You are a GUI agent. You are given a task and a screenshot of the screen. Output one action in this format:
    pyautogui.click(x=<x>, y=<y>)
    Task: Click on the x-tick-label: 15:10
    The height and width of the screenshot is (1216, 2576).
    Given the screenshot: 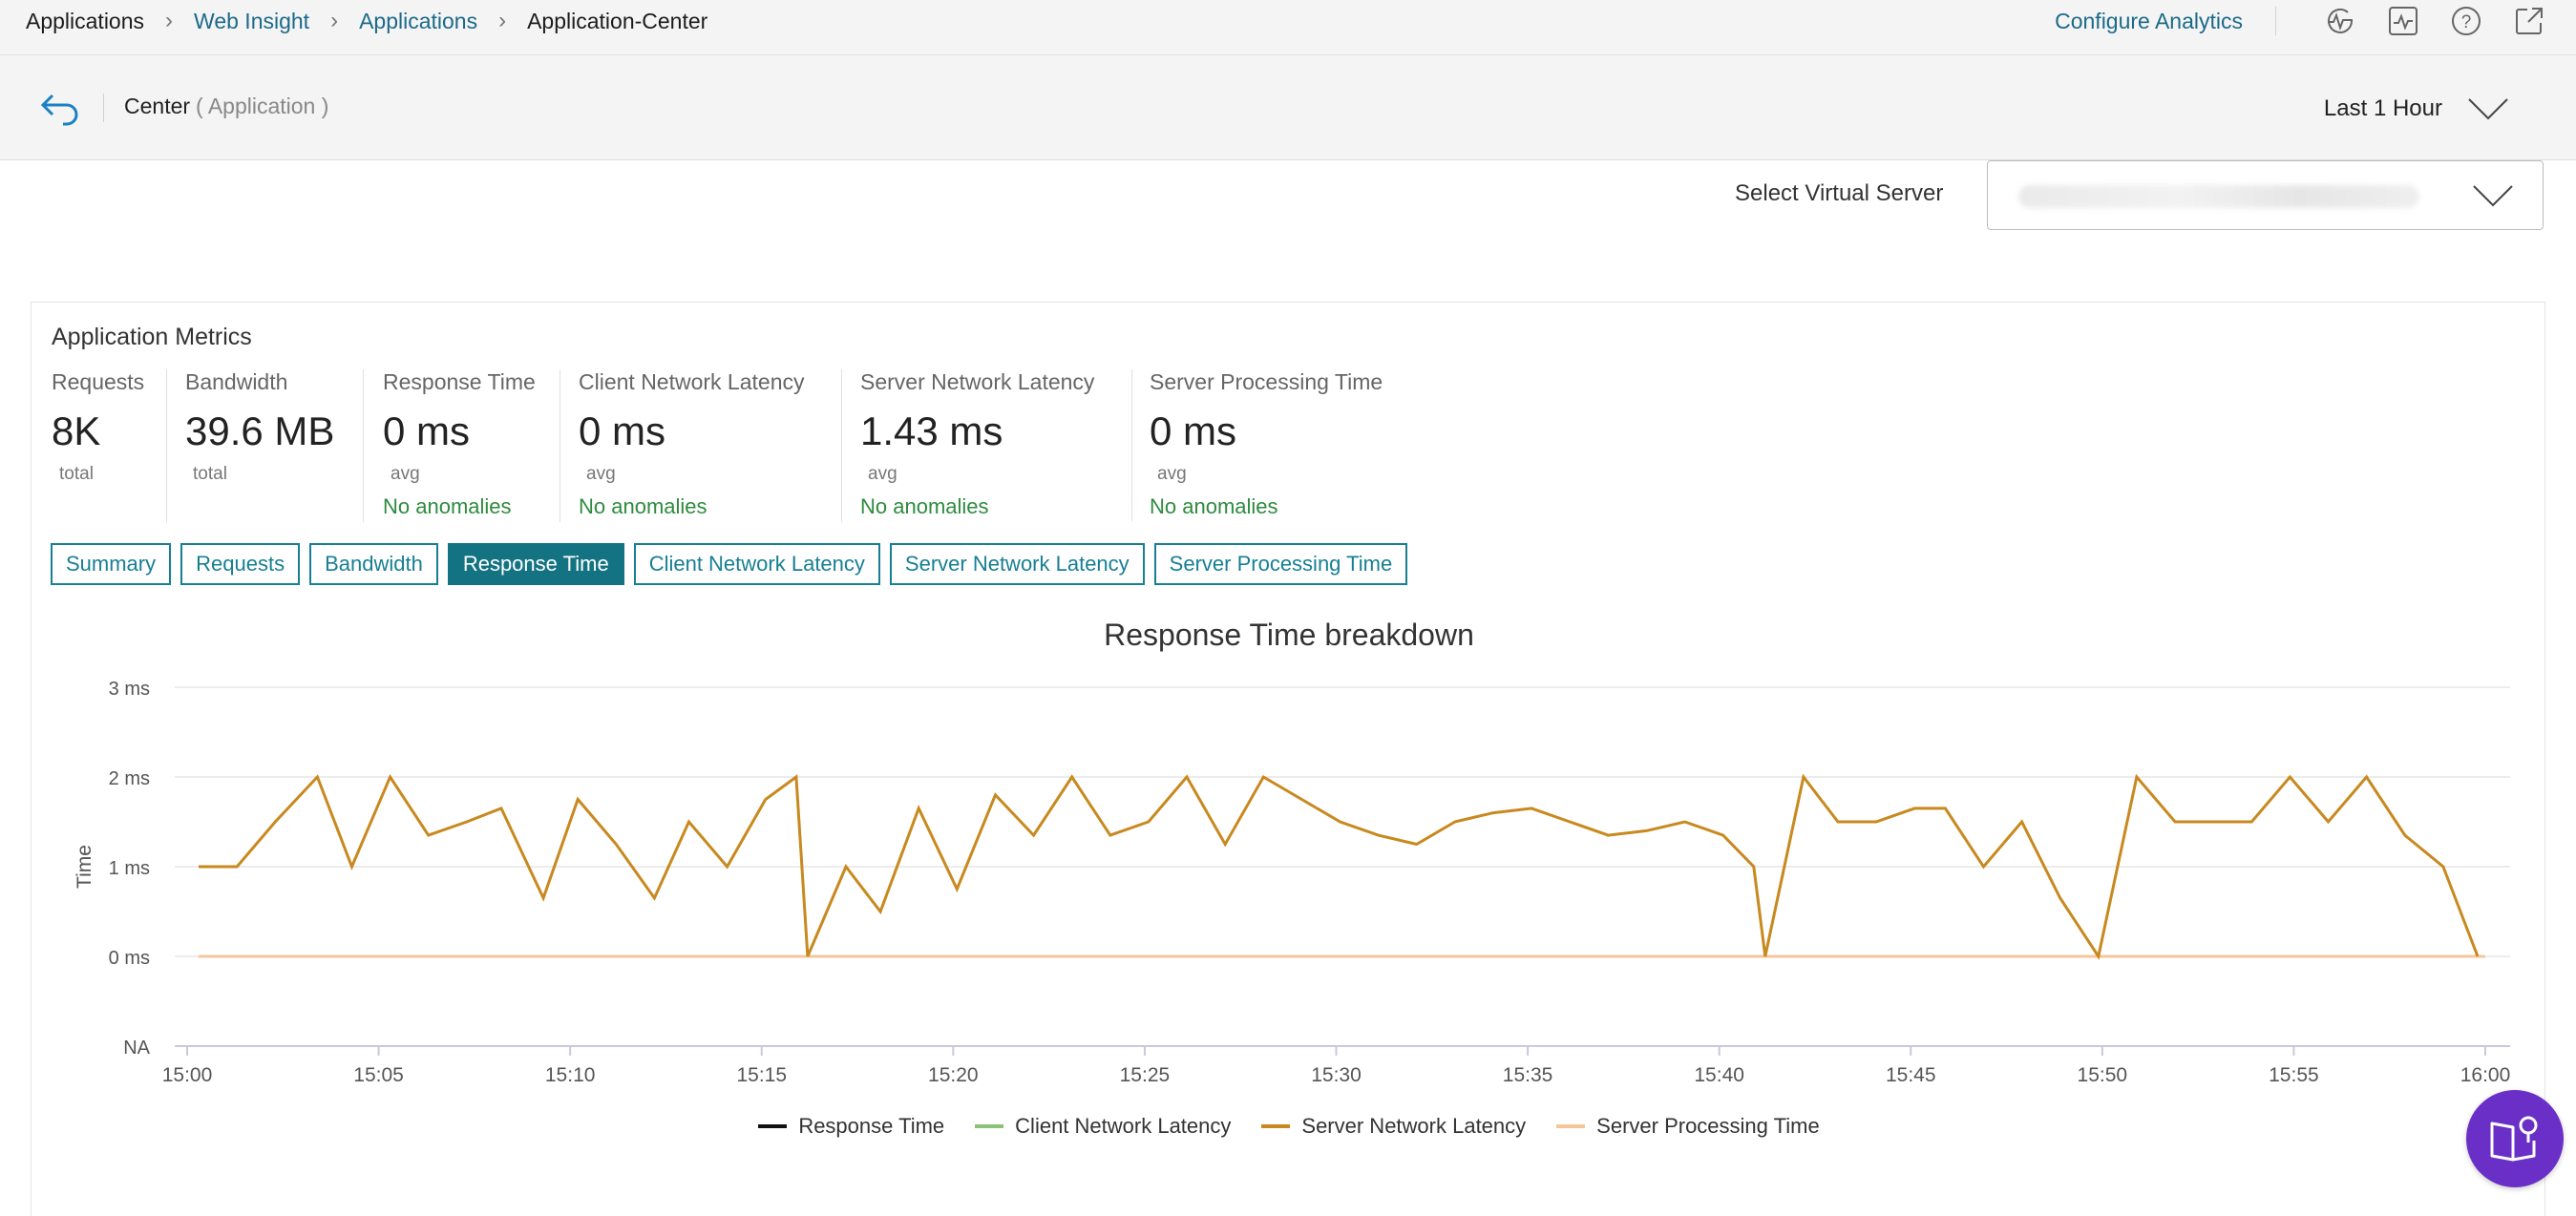 What is the action you would take?
    pyautogui.click(x=570, y=1075)
    